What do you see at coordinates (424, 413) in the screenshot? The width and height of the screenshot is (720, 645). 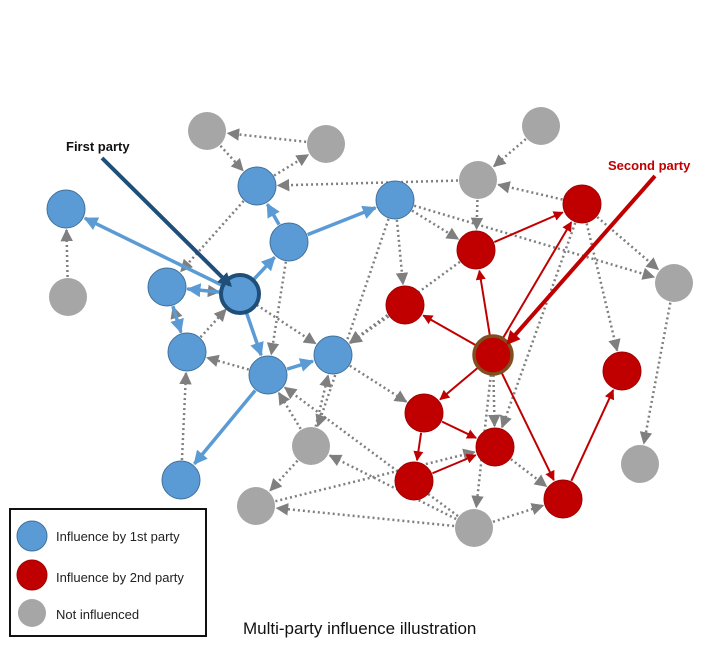 I see `red-node-r6` at bounding box center [424, 413].